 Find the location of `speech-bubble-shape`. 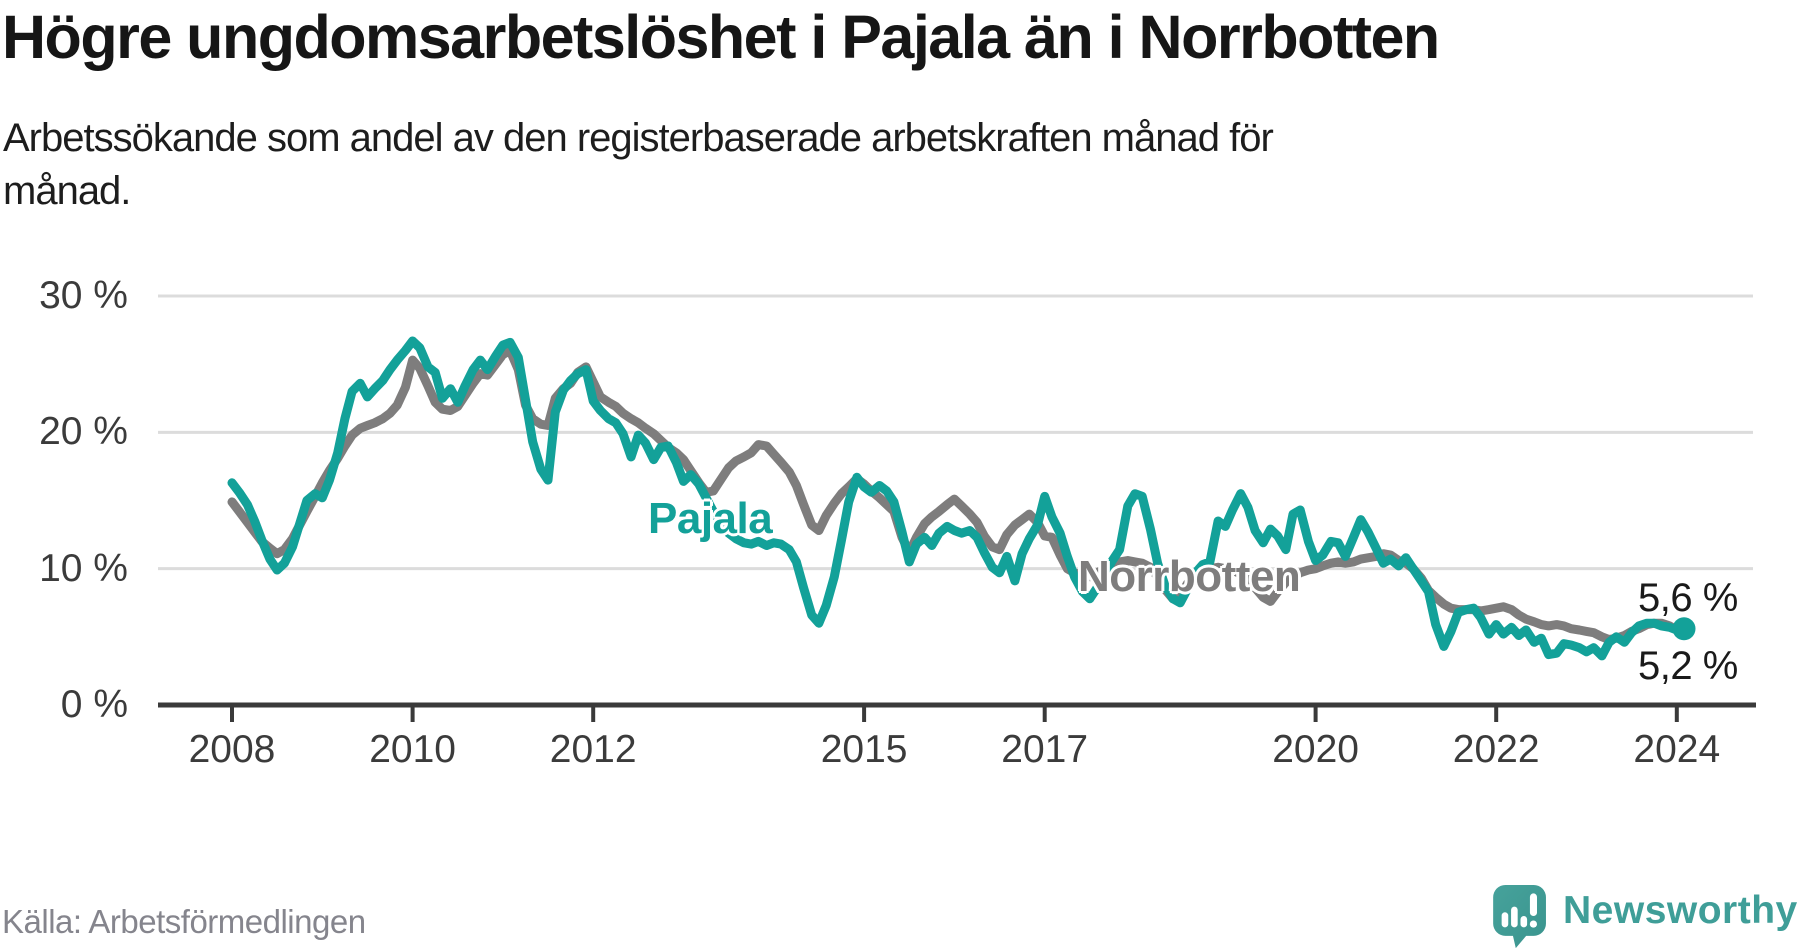

speech-bubble-shape is located at coordinates (1519, 916).